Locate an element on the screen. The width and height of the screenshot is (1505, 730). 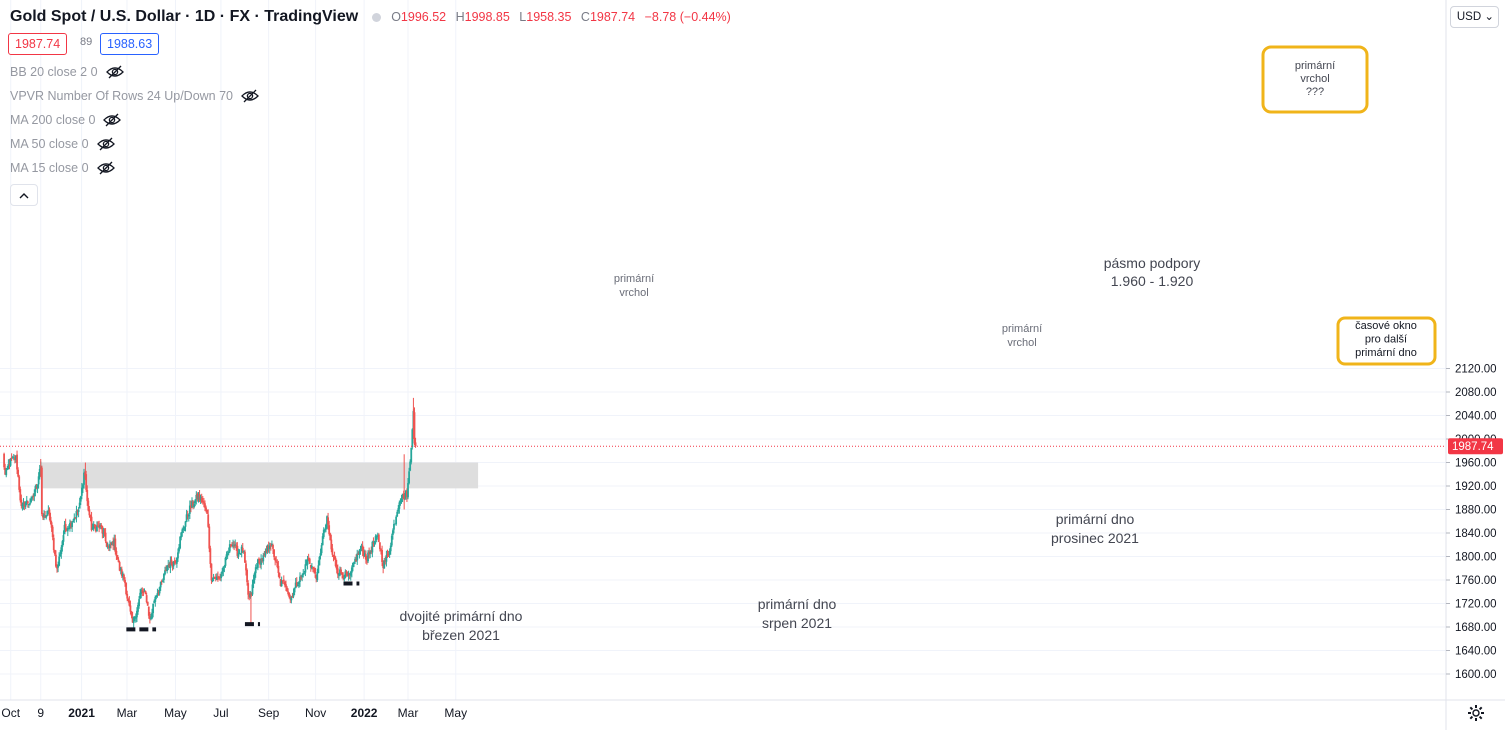
sell-price-button: 1987.74 is located at coordinates (38, 44).